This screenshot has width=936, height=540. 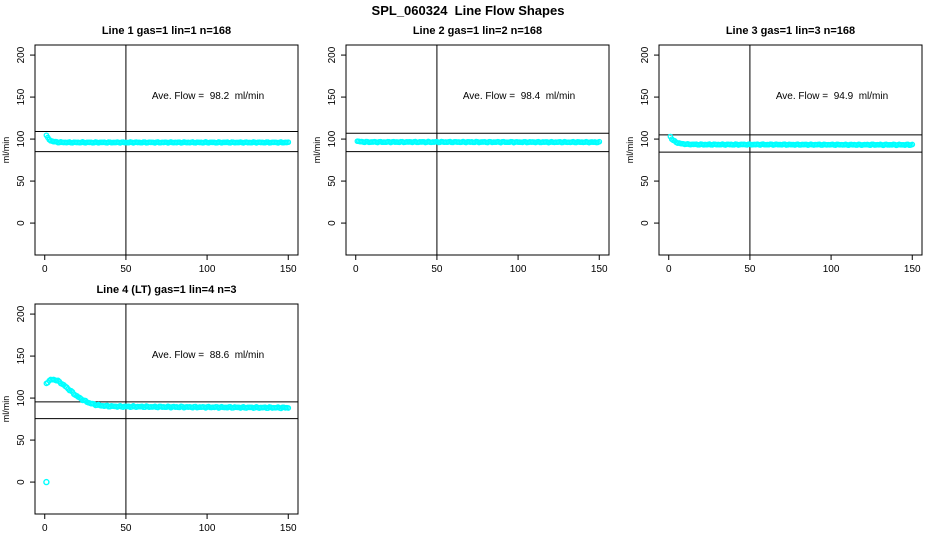 I want to click on panel-title-line1: Line 1 gas=1 lin=1 n=168, so click(x=166, y=31).